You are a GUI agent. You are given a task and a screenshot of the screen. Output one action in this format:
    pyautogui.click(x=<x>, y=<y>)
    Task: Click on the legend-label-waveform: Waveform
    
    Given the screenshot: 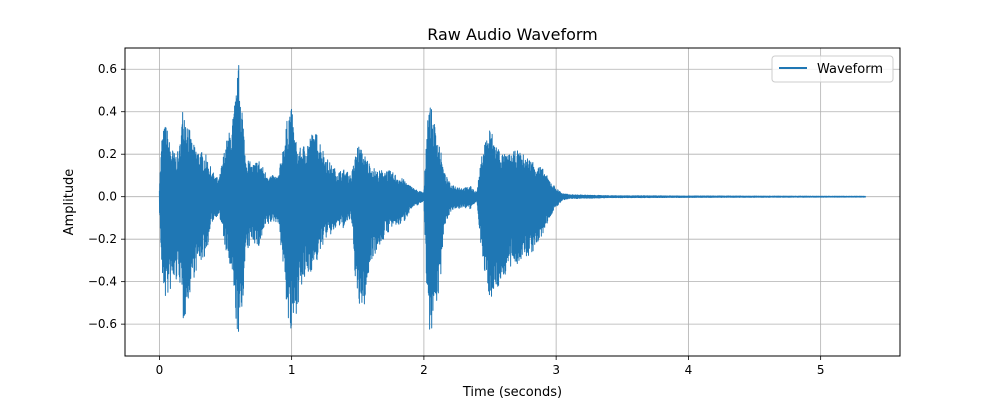 What is the action you would take?
    pyautogui.click(x=850, y=69)
    